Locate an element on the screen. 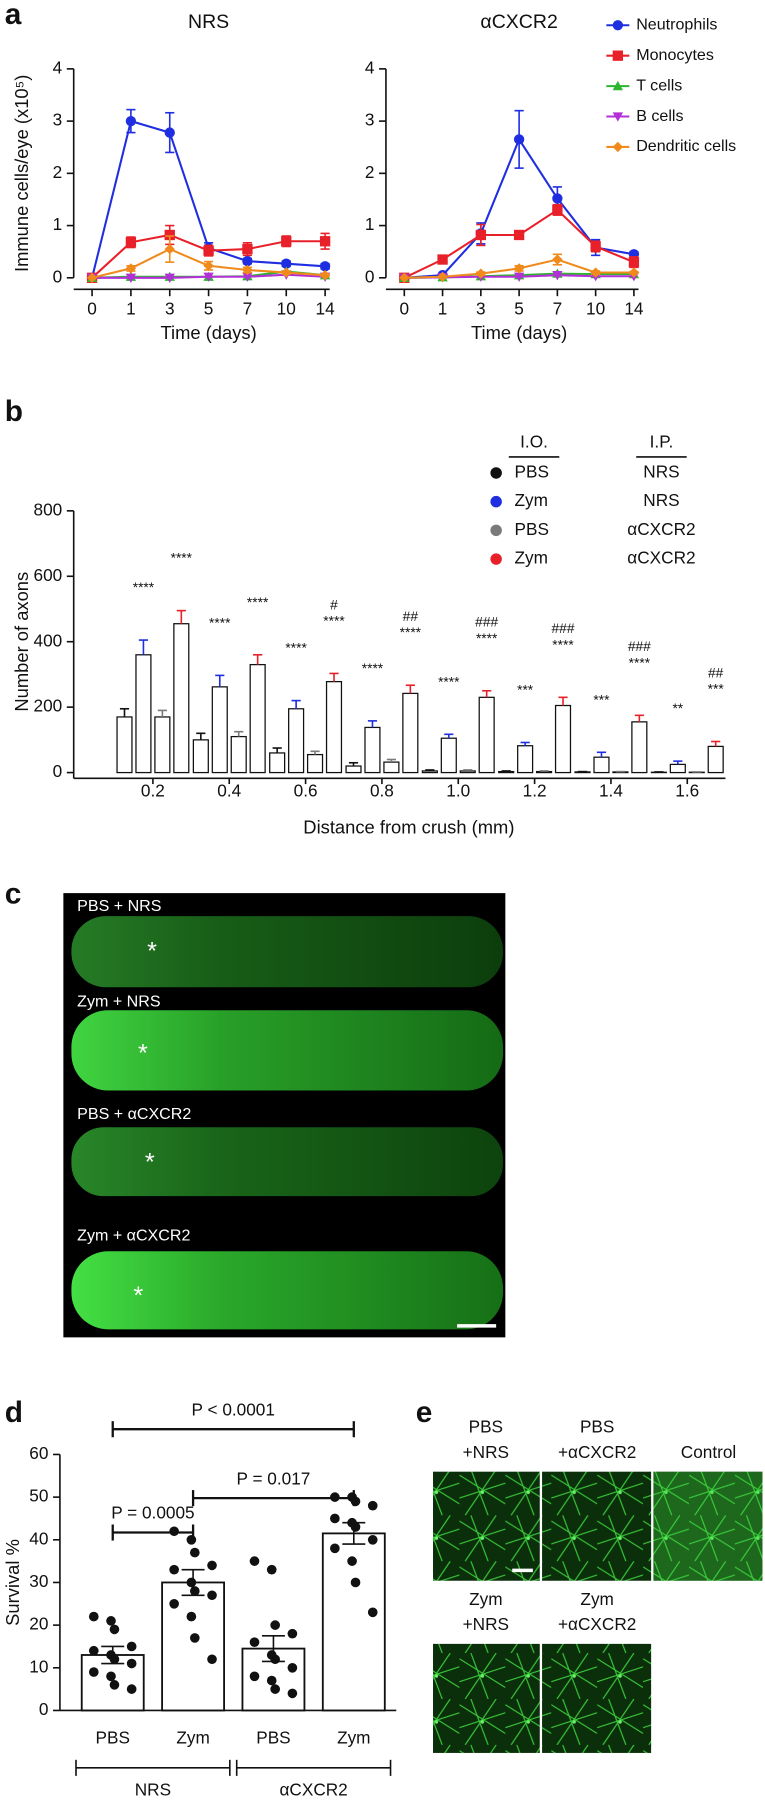 This screenshot has height=1800, width=765. y-tick-label: 10 is located at coordinates (38, 1666).